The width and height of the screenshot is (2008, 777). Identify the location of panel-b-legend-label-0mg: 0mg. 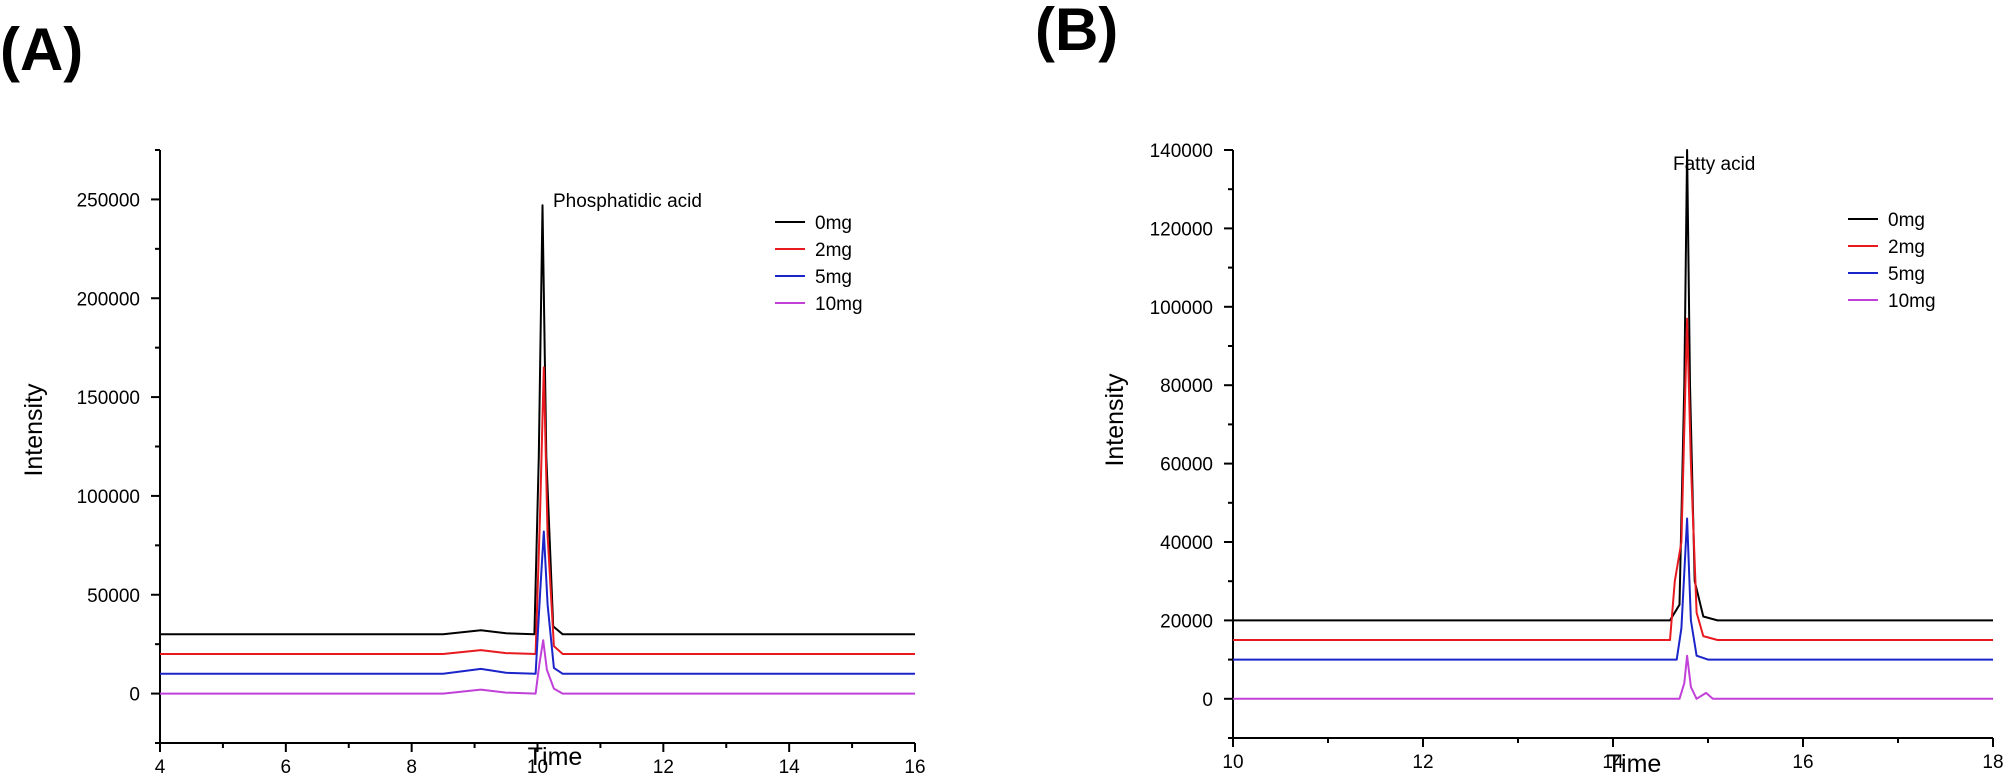
(1906, 220).